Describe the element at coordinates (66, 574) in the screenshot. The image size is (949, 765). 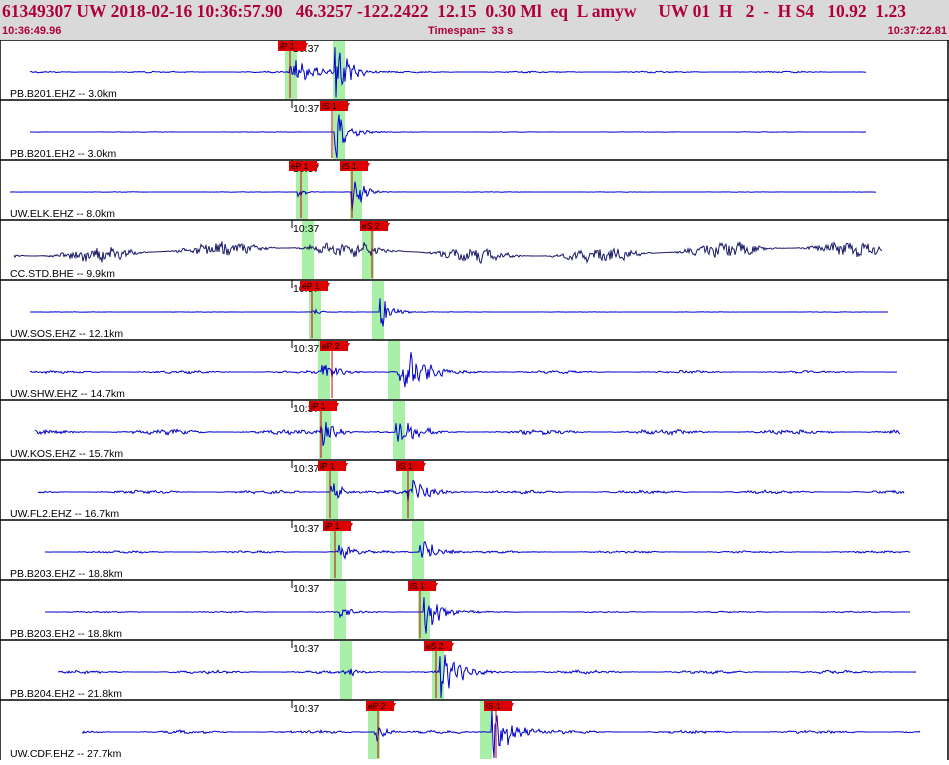
I see `station-label: PB.B203.EHZ -- 18.8km` at that location.